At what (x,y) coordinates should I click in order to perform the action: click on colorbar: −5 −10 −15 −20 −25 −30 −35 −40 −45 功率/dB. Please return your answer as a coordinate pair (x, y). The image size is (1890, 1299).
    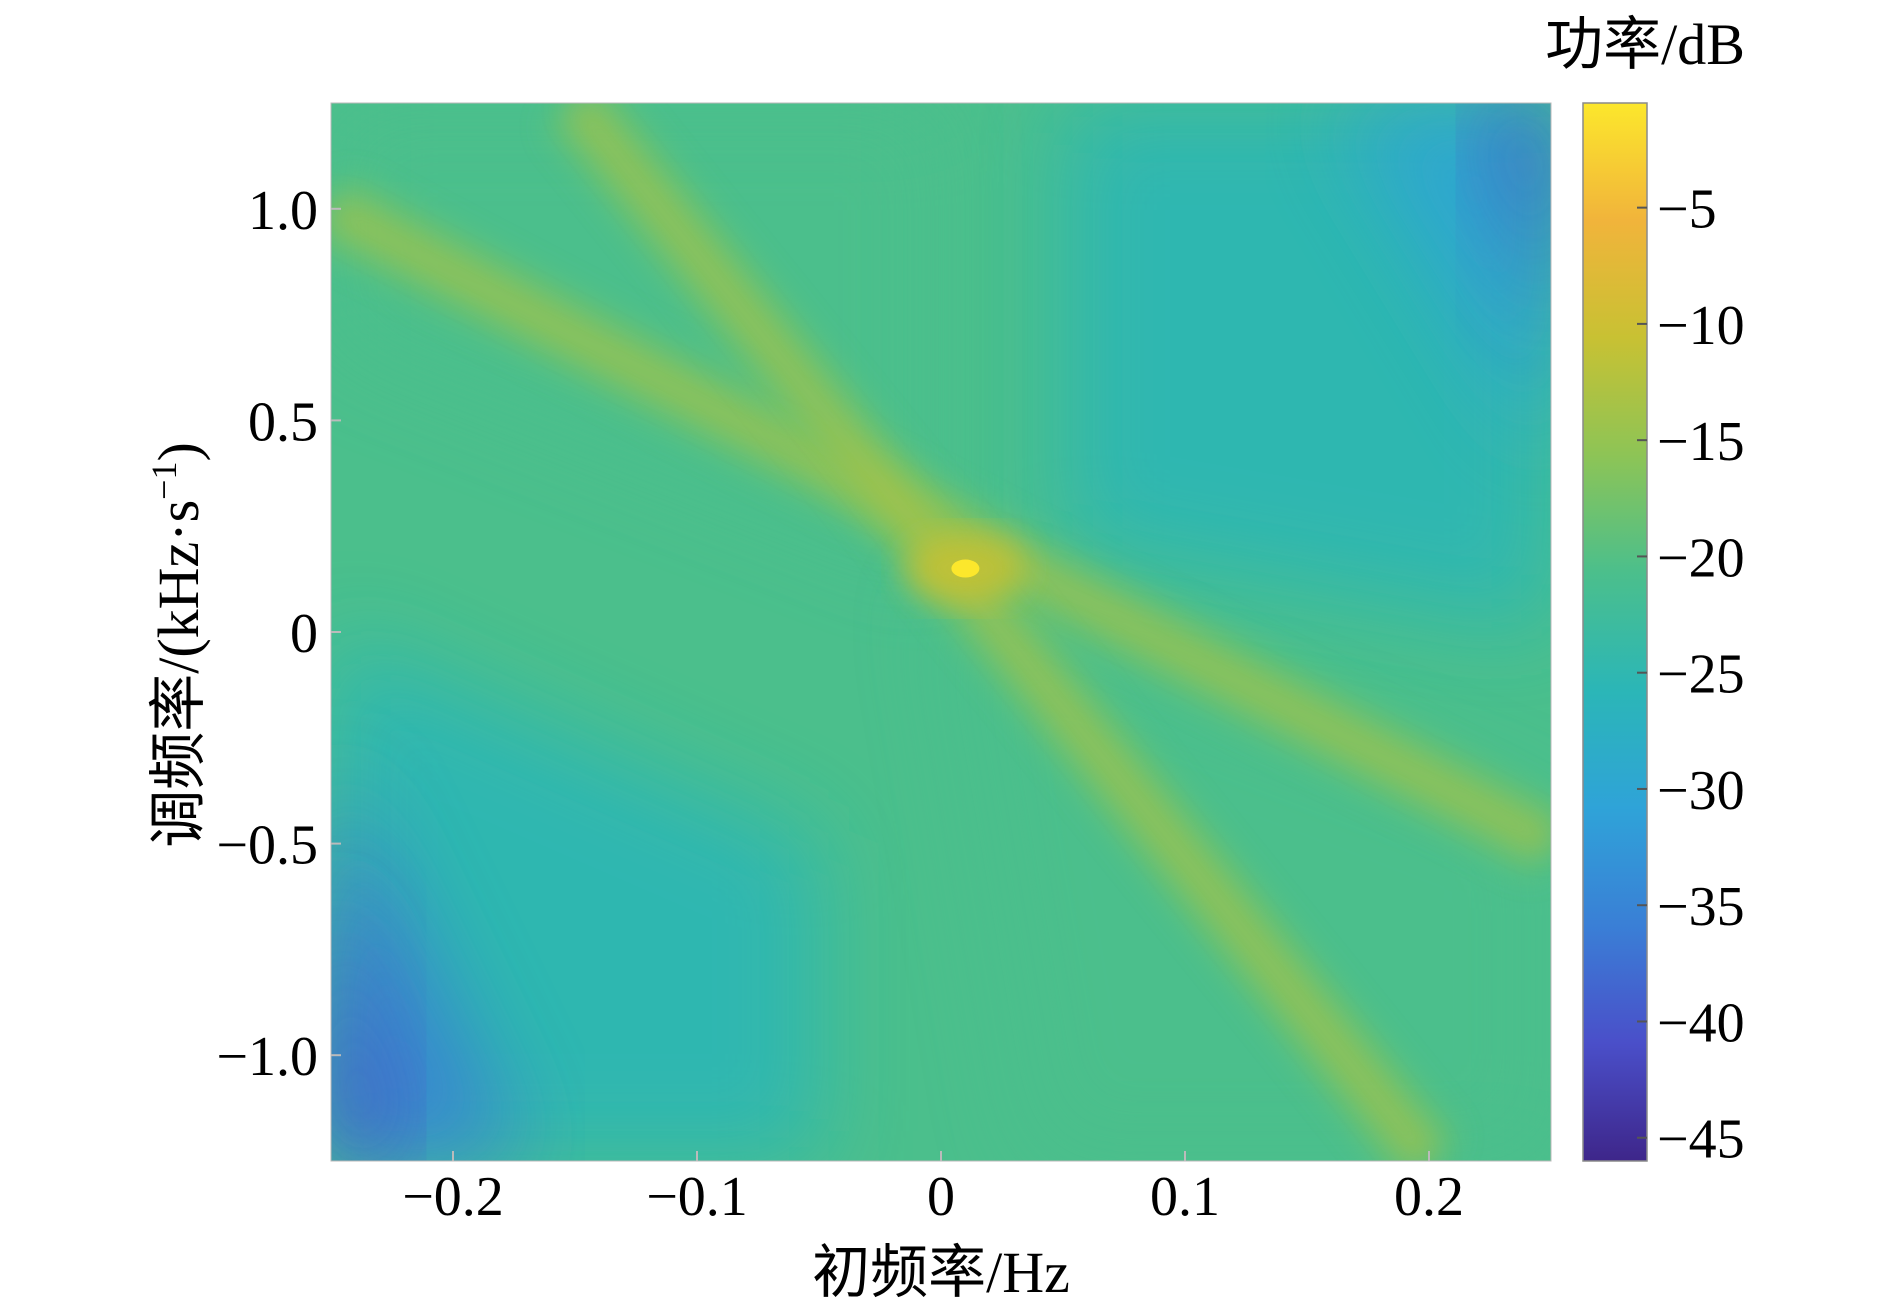
    Looking at the image, I should click on (1645, 591).